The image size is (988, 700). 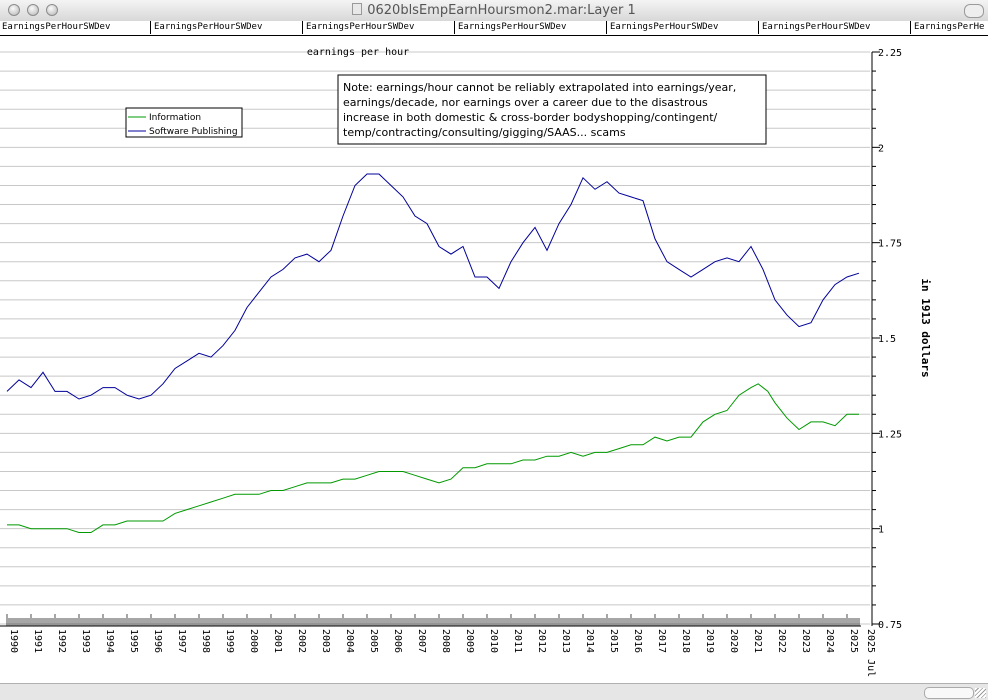 What do you see at coordinates (781, 641) in the screenshot?
I see `x-tick-label: 2022` at bounding box center [781, 641].